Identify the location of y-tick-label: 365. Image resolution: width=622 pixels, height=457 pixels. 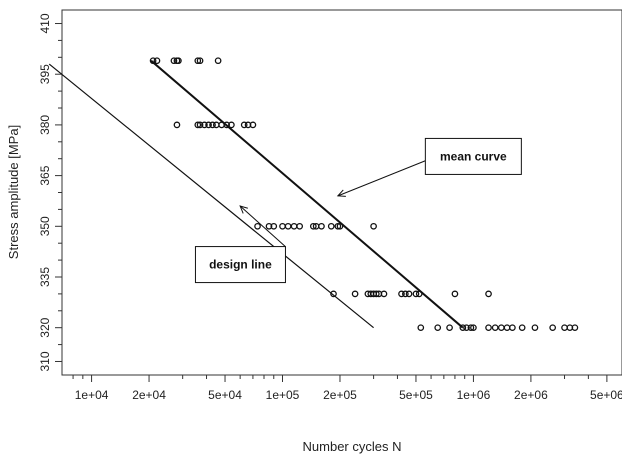
(45, 175).